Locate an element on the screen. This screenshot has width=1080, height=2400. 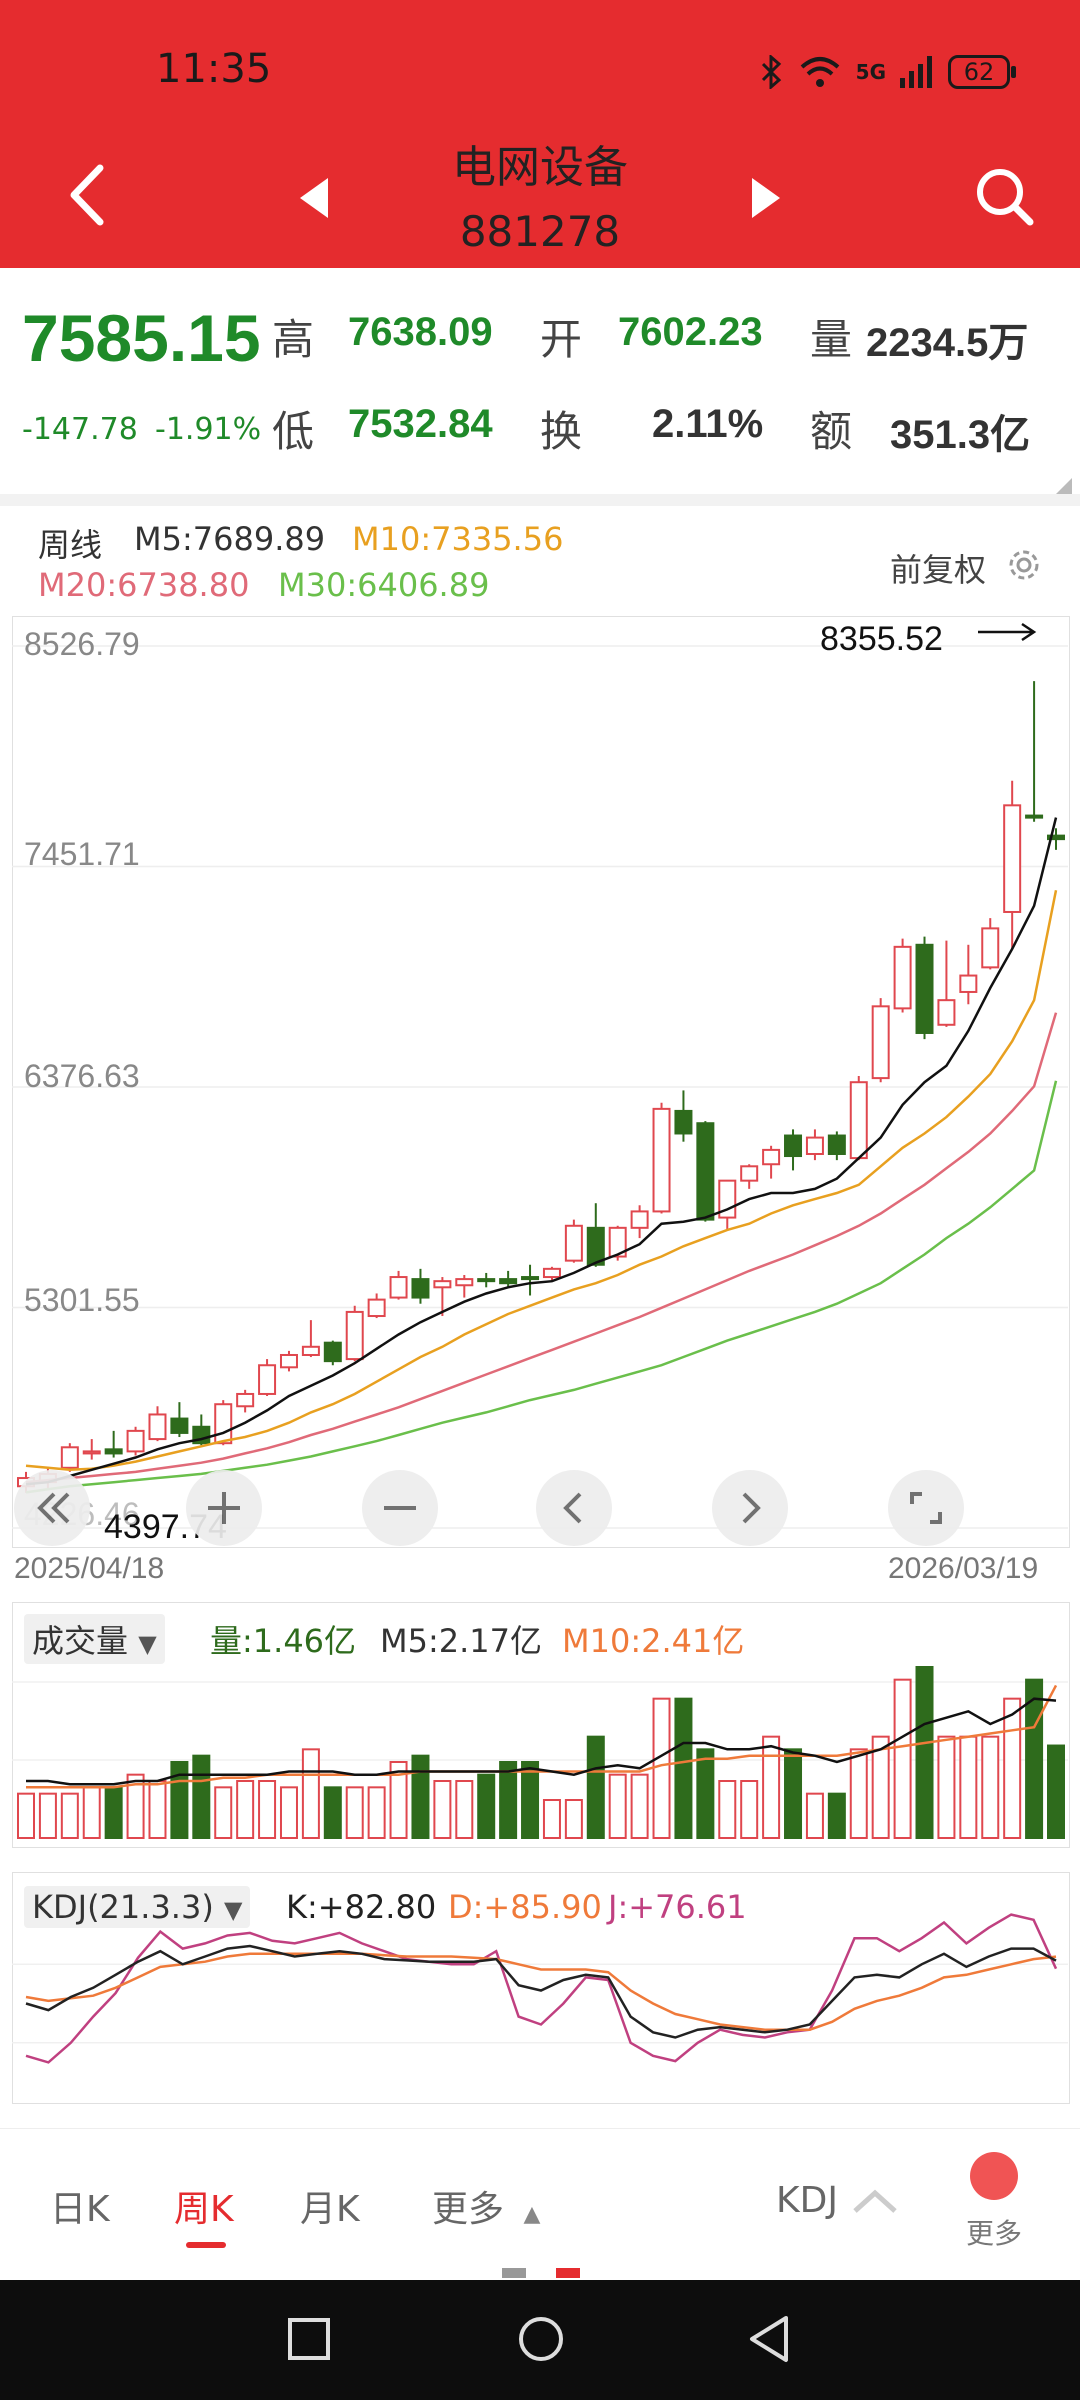
period-tab-bar is located at coordinates (540, 2203).